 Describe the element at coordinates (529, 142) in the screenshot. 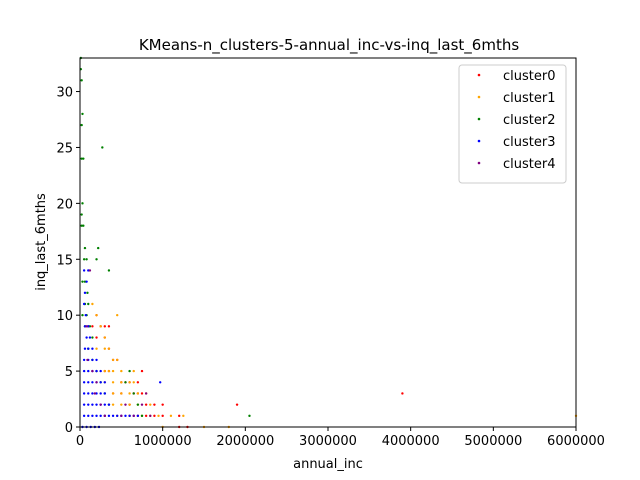

I see `legend-label-cluster3: cluster3` at that location.